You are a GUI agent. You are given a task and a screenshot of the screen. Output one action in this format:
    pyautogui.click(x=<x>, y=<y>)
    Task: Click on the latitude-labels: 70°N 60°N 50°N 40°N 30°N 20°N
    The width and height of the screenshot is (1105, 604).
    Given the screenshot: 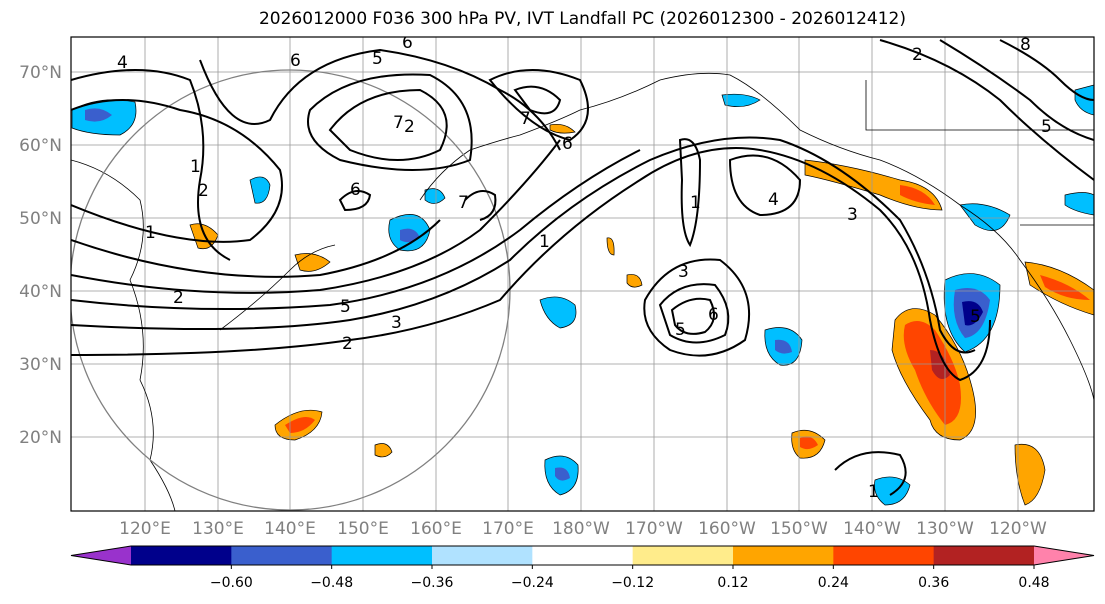 What is the action you would take?
    pyautogui.click(x=40, y=255)
    